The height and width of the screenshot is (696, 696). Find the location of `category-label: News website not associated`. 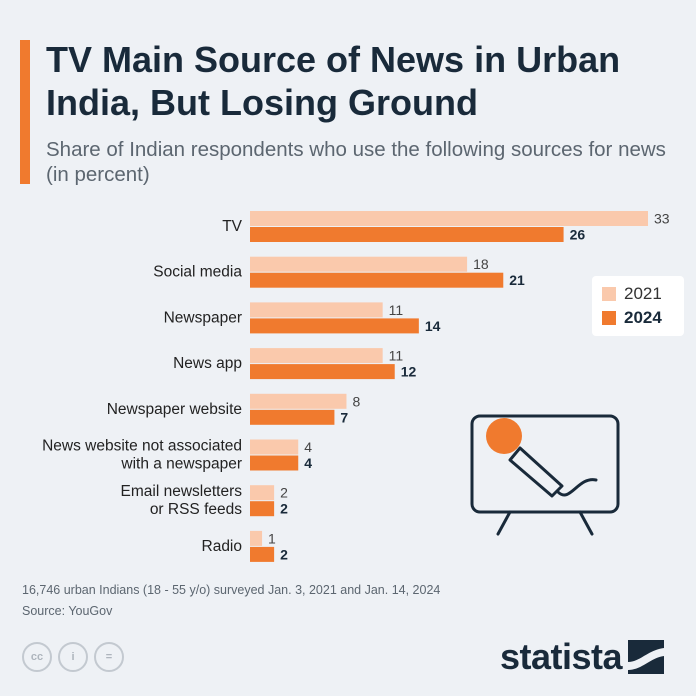

category-label: News website not associated is located at coordinates (142, 446).